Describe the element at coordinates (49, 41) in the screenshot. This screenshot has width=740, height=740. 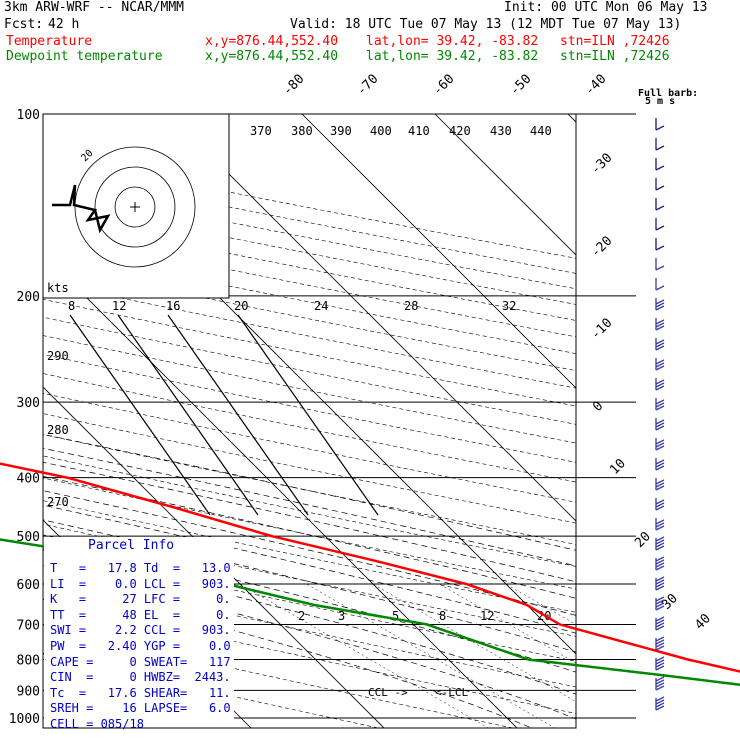
I see `temperature-legend: Temperature` at that location.